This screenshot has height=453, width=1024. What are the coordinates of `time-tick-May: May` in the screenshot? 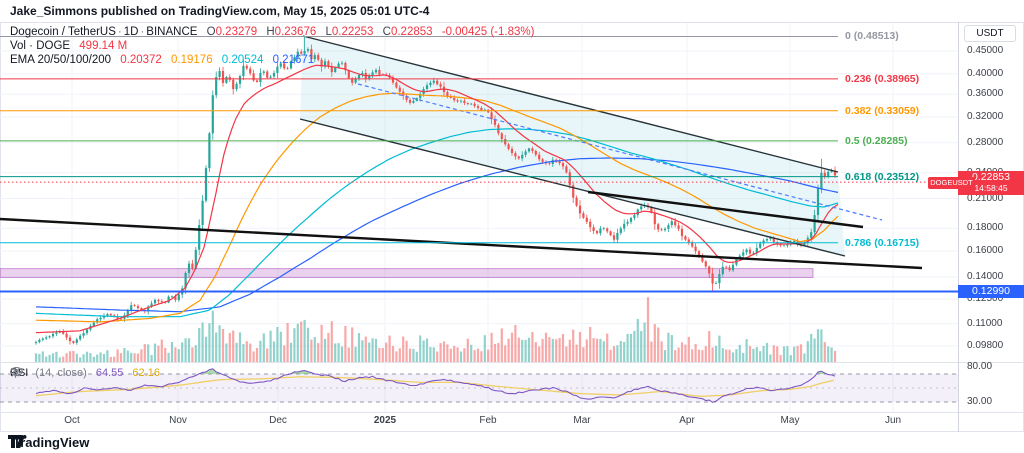 It's located at (790, 420).